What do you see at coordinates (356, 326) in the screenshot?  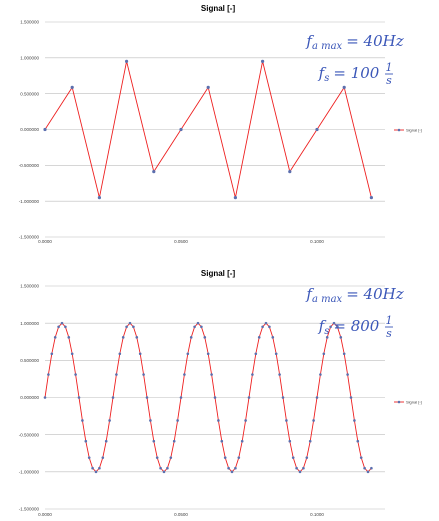 I see `fs-value: = 800` at bounding box center [356, 326].